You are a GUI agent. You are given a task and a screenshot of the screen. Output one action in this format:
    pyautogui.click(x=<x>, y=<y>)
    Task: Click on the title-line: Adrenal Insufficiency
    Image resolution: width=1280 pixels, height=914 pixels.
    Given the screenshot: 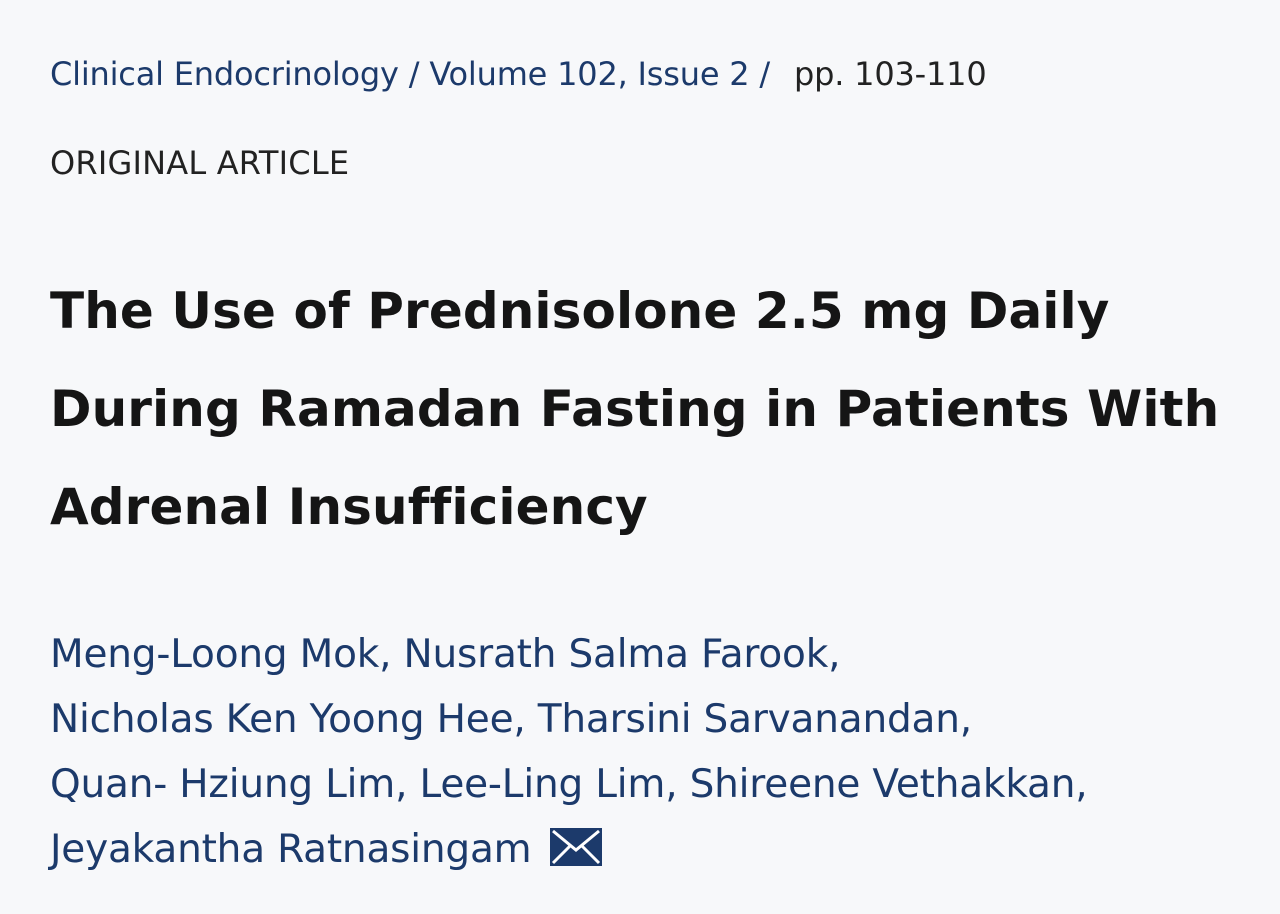 What is the action you would take?
    pyautogui.click(x=349, y=507)
    